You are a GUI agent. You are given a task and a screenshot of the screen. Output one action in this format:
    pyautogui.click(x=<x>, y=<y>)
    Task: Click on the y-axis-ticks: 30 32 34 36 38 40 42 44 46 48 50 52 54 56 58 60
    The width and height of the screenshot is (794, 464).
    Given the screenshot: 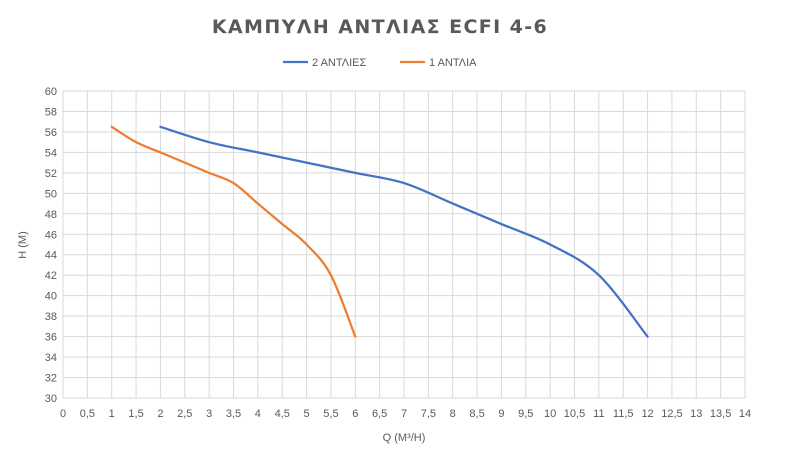 What is the action you would take?
    pyautogui.click(x=51, y=245)
    